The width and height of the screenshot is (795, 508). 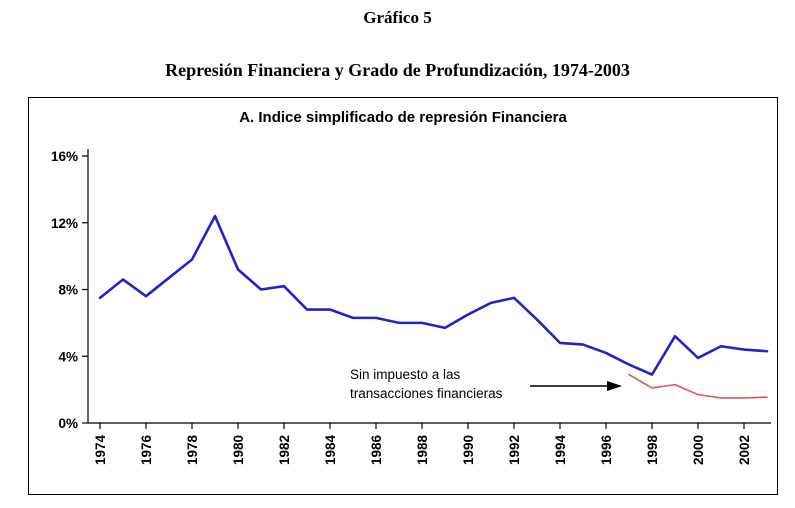 What do you see at coordinates (426, 393) in the screenshot?
I see `annotation-line-2: transacciones financieras` at bounding box center [426, 393].